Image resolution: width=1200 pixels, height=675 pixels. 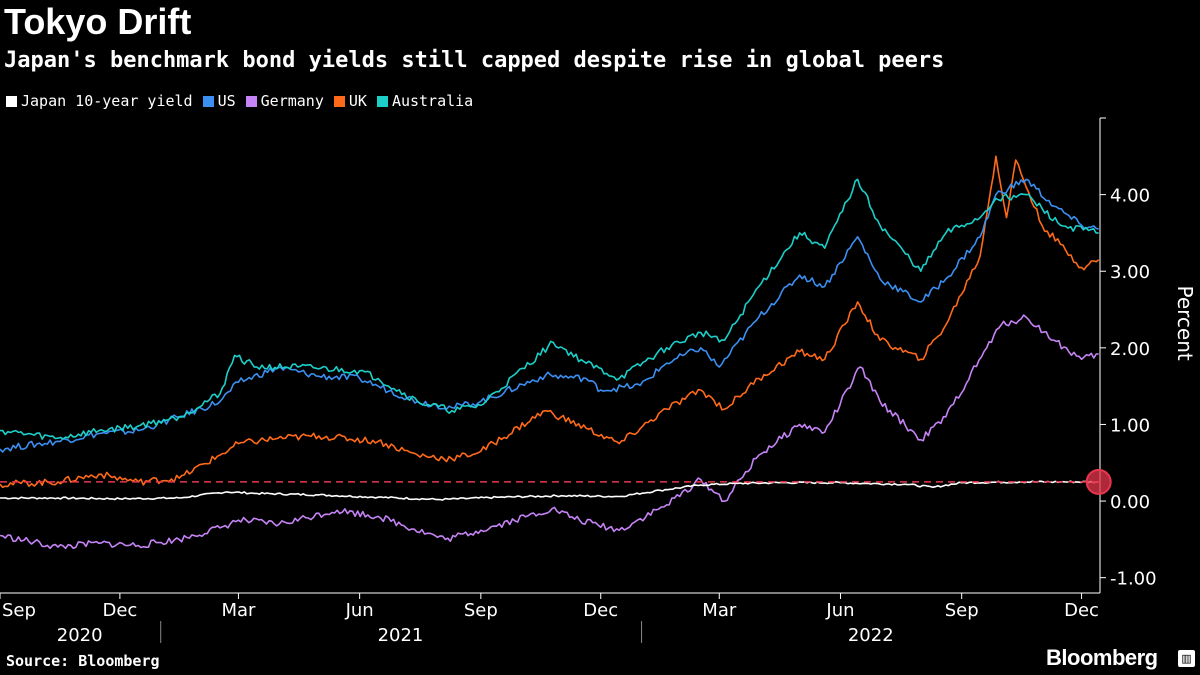 I want to click on bloomberg-chart-icon: ▥, so click(x=1186, y=658).